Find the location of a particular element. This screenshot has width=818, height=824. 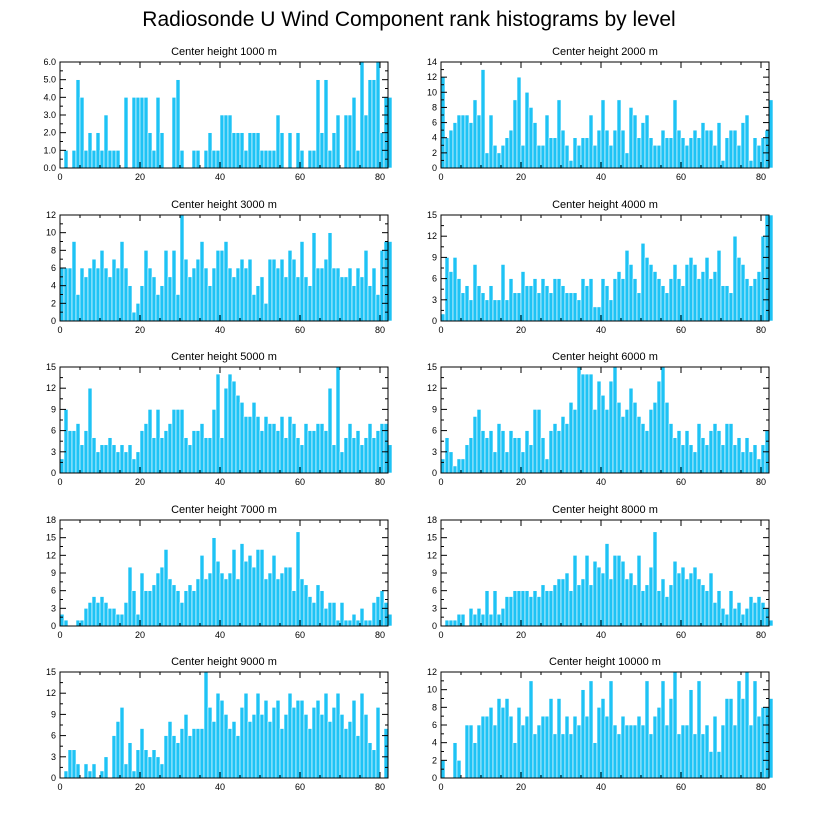

y-tick-label: 9 is located at coordinates (53, 573).